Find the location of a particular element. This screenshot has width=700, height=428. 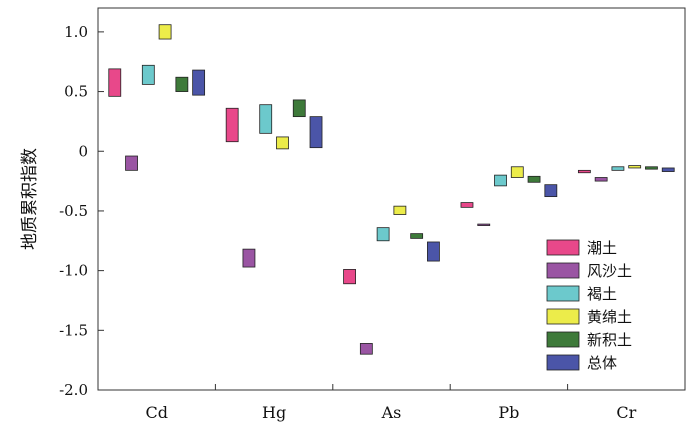

y-tick-label: 0 is located at coordinates (83, 151).